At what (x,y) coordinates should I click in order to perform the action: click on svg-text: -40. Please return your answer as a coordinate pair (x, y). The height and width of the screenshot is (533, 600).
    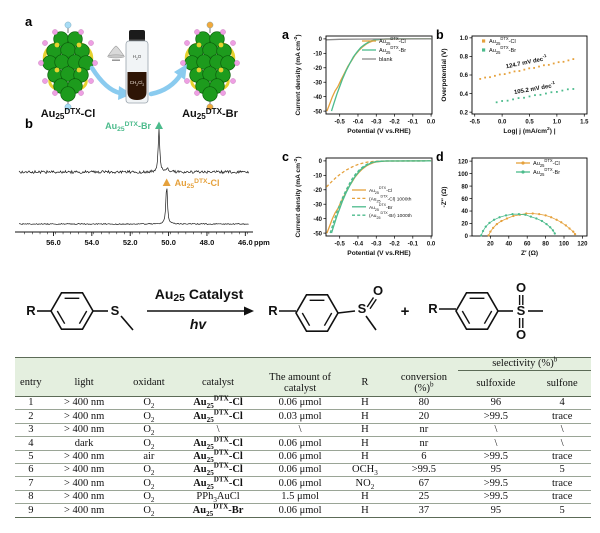
    Looking at the image, I should click on (317, 220).